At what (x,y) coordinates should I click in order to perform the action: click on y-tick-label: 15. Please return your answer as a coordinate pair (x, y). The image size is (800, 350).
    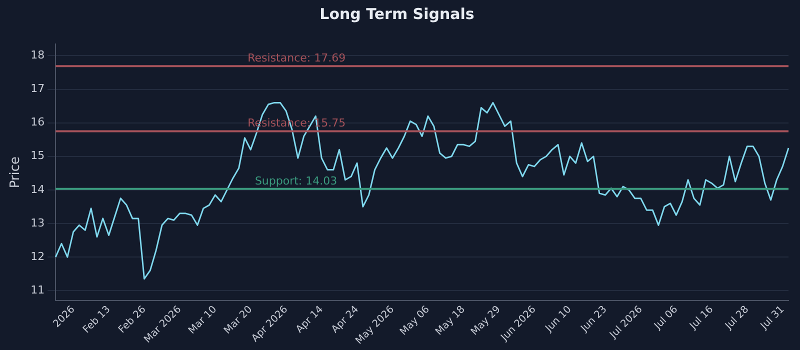
    Looking at the image, I should click on (37, 155).